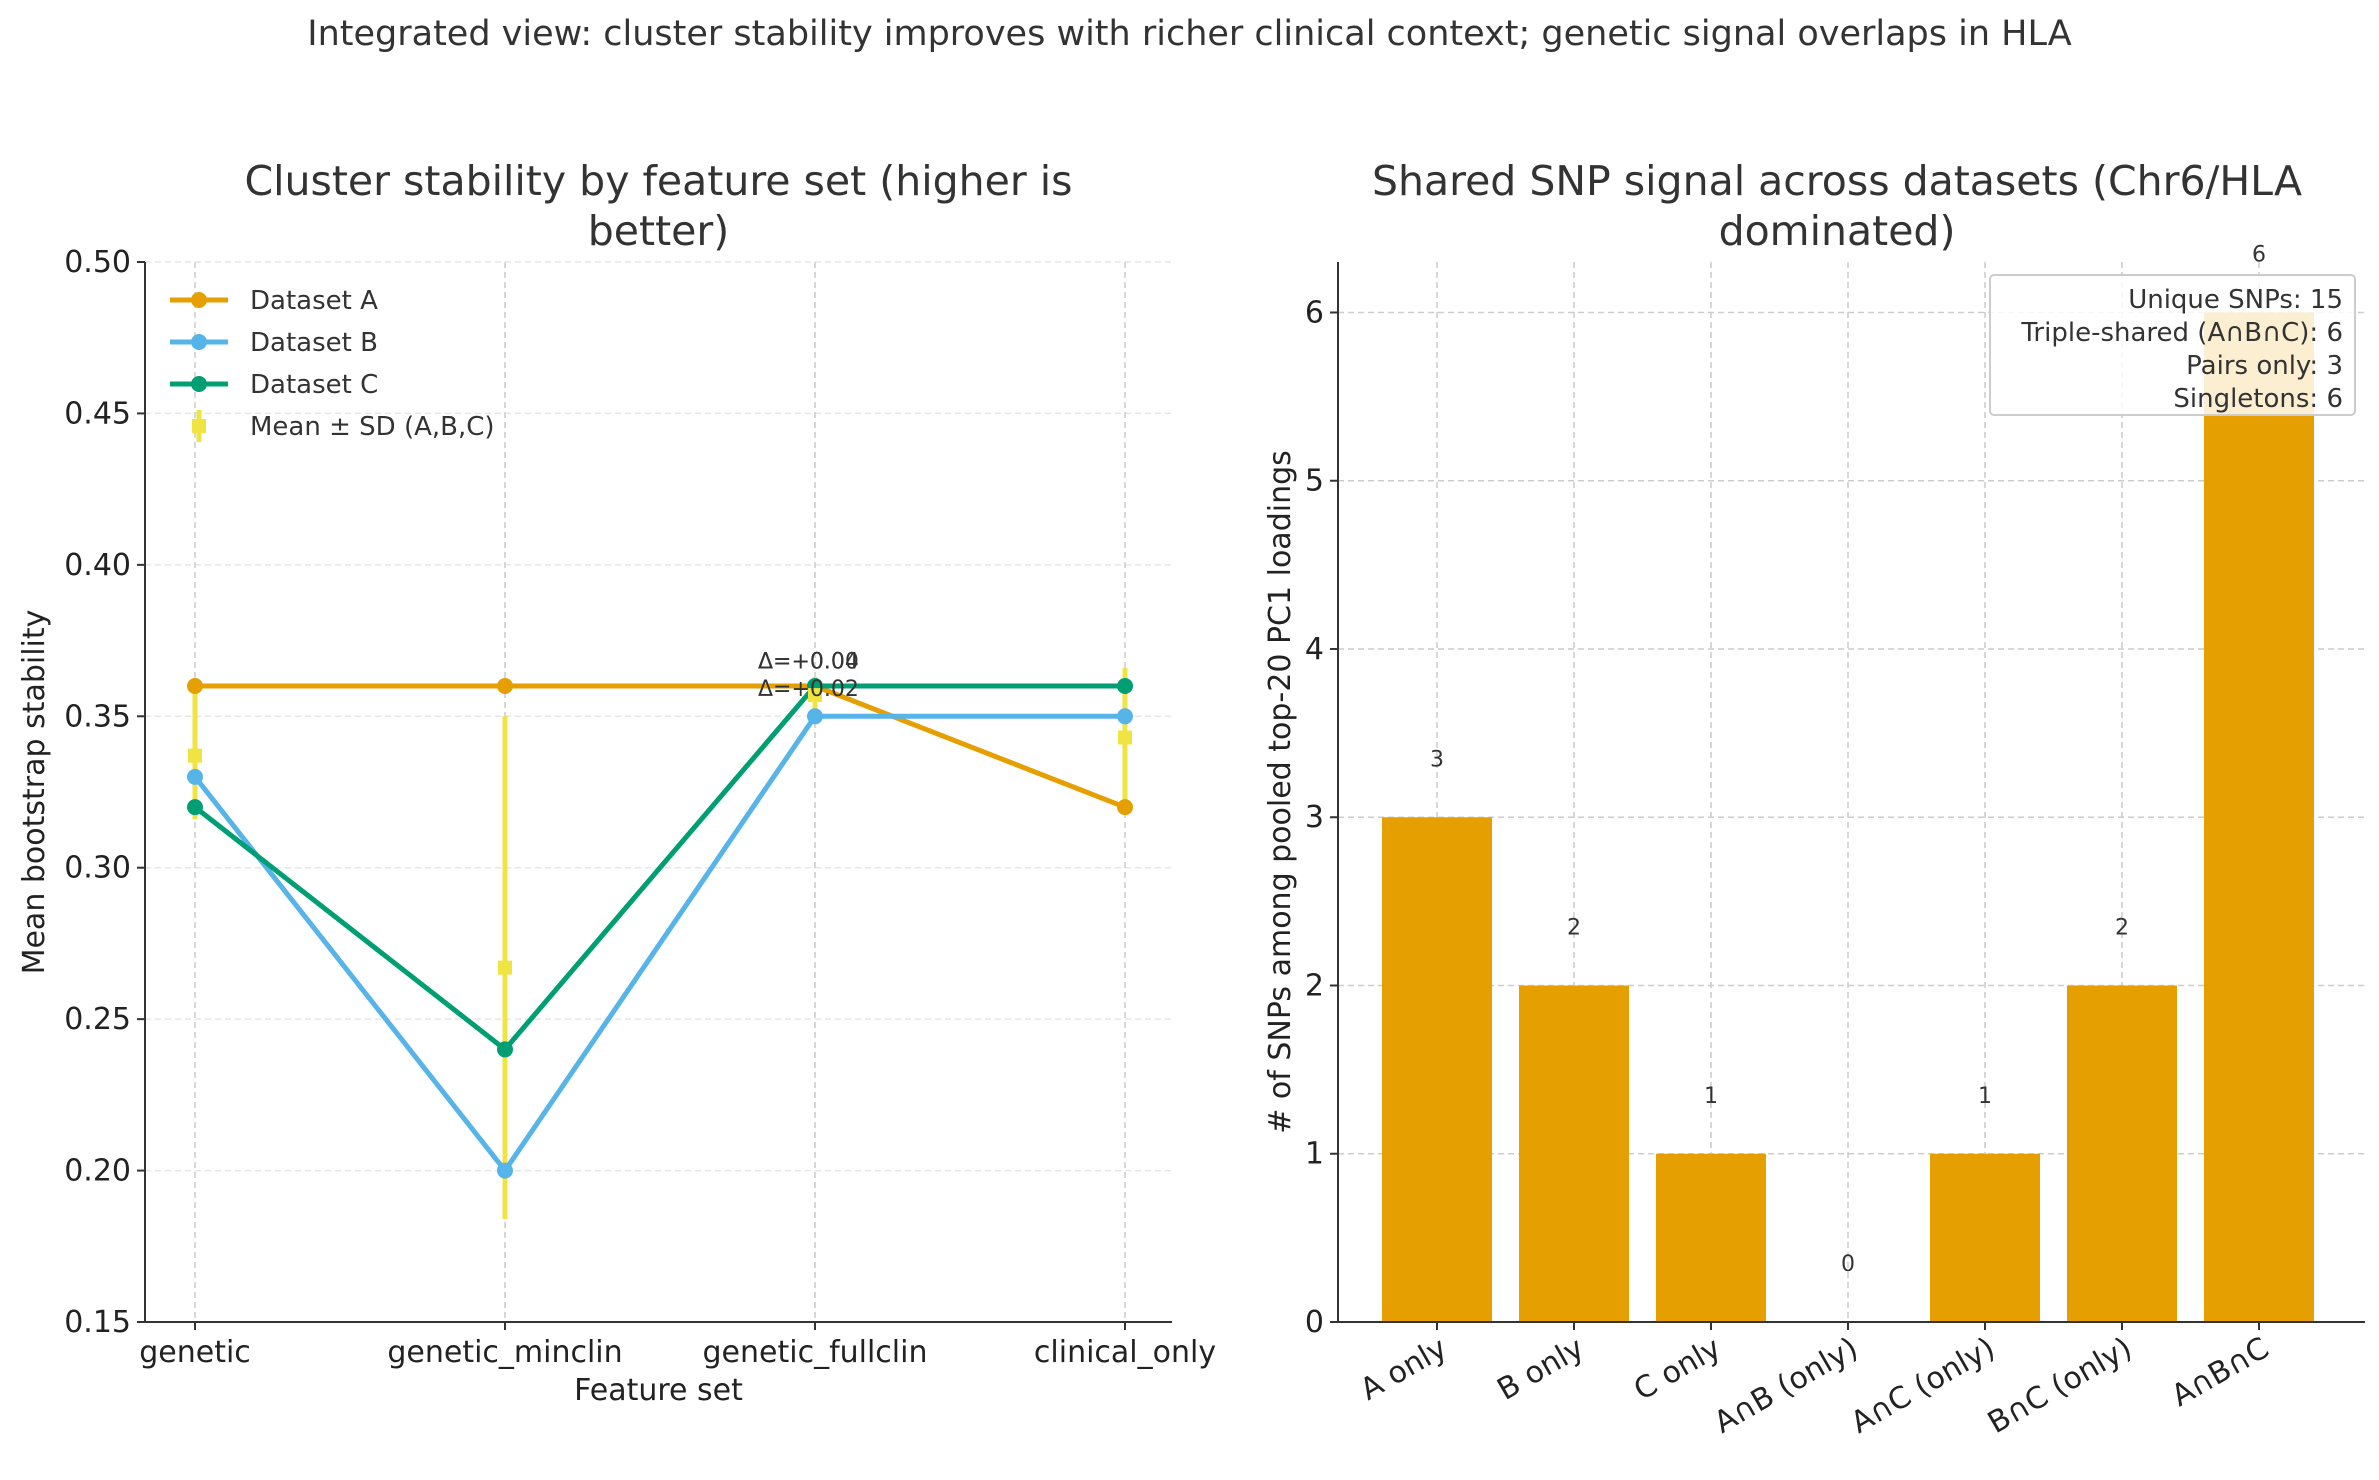 The image size is (2379, 1480). Describe the element at coordinates (1837, 231) in the screenshot. I see `right-title-line: dominated)` at that location.